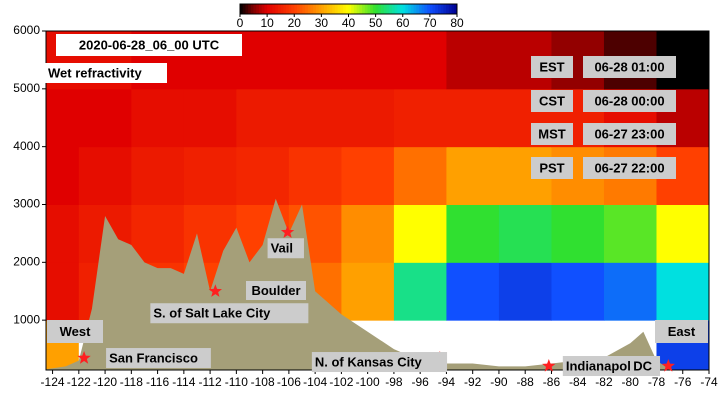 The height and width of the screenshot is (418, 719). Describe the element at coordinates (95, 72) in the screenshot. I see `subtitle: Wet refractivity` at that location.